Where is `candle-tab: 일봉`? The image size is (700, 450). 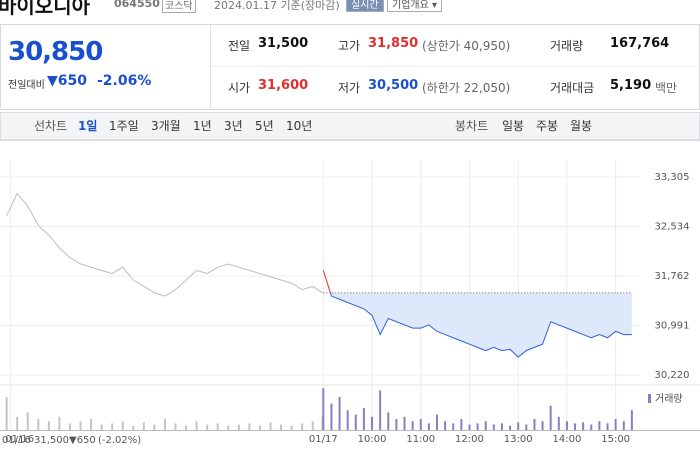
candle-tab: 일봉 is located at coordinates (513, 126).